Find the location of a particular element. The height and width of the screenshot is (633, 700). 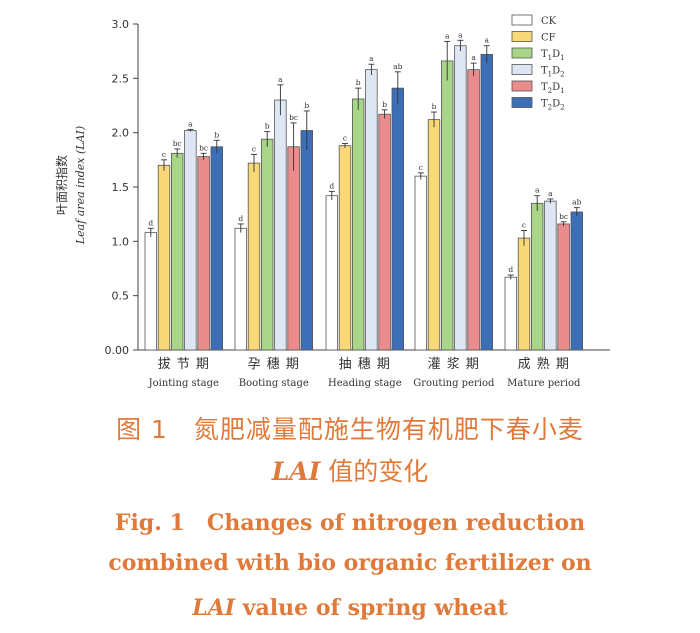

y-axis-label-zh: 叶面积指数 is located at coordinates (61, 185).